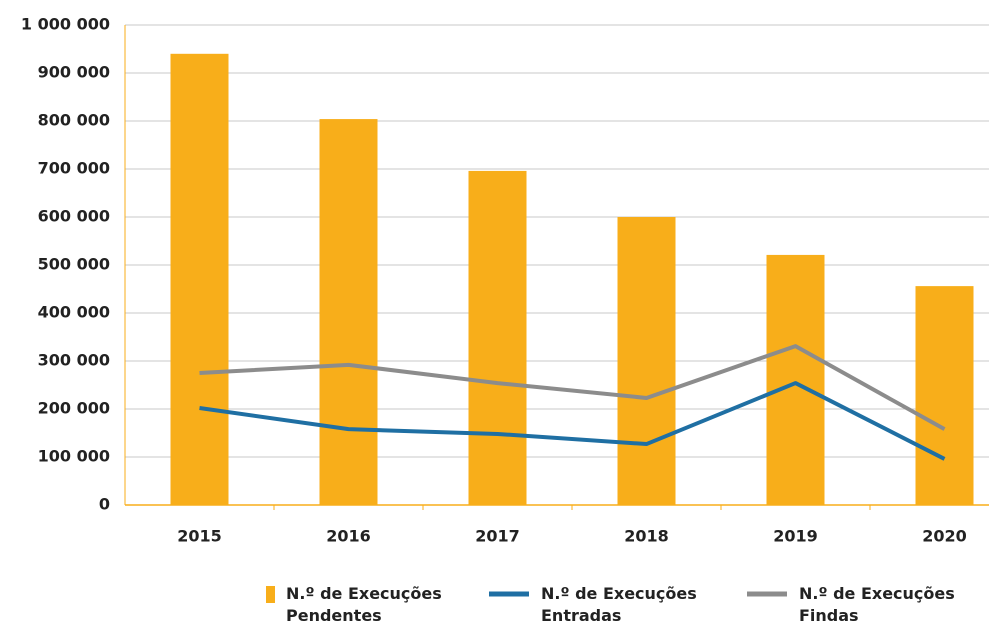 The width and height of the screenshot is (989, 630). Describe the element at coordinates (74, 456) in the screenshot. I see `y-tick-label: 100 000` at that location.